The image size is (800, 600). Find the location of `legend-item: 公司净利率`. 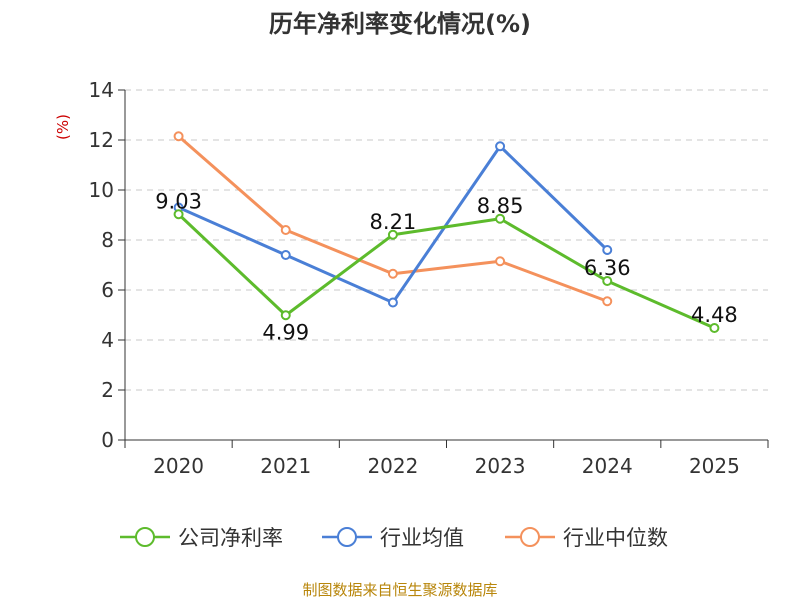

legend-item: 公司净利率 is located at coordinates (201, 538).